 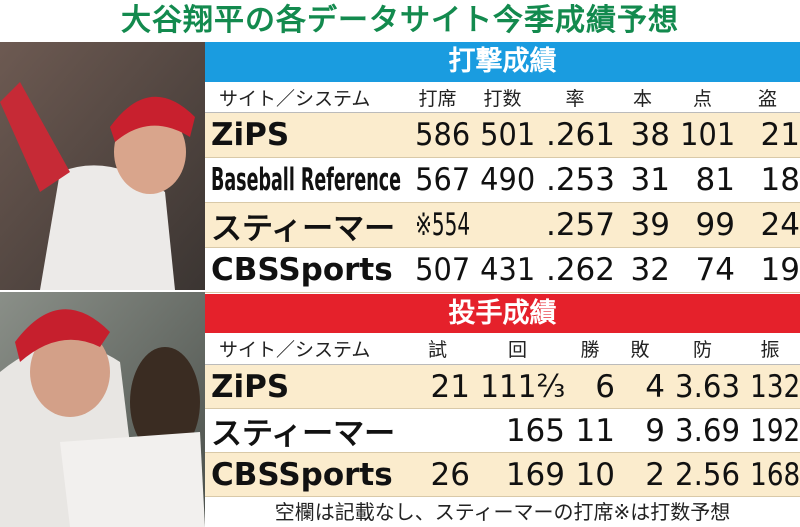 What do you see at coordinates (502, 225) in the screenshot?
I see `table-row: スティーマー ※554 .257 39 99 24` at bounding box center [502, 225].